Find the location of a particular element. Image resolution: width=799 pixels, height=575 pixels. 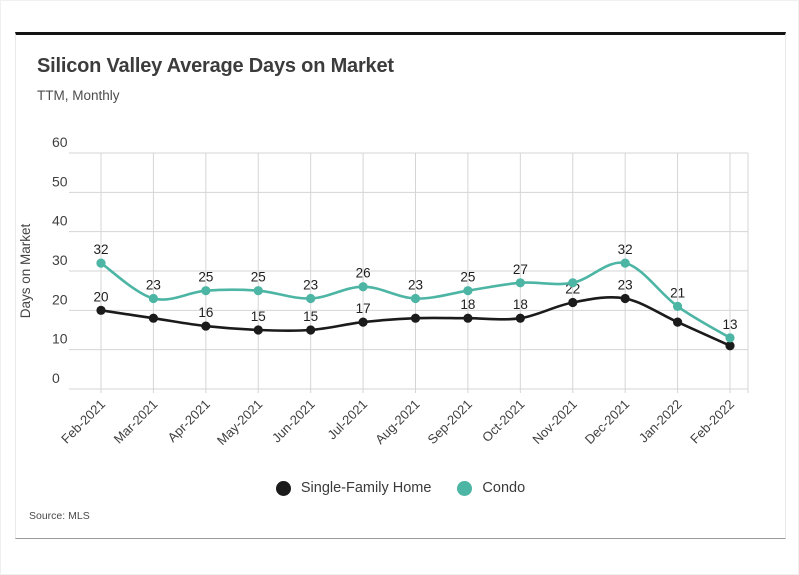

legend-label-condo: Condo is located at coordinates (504, 488).